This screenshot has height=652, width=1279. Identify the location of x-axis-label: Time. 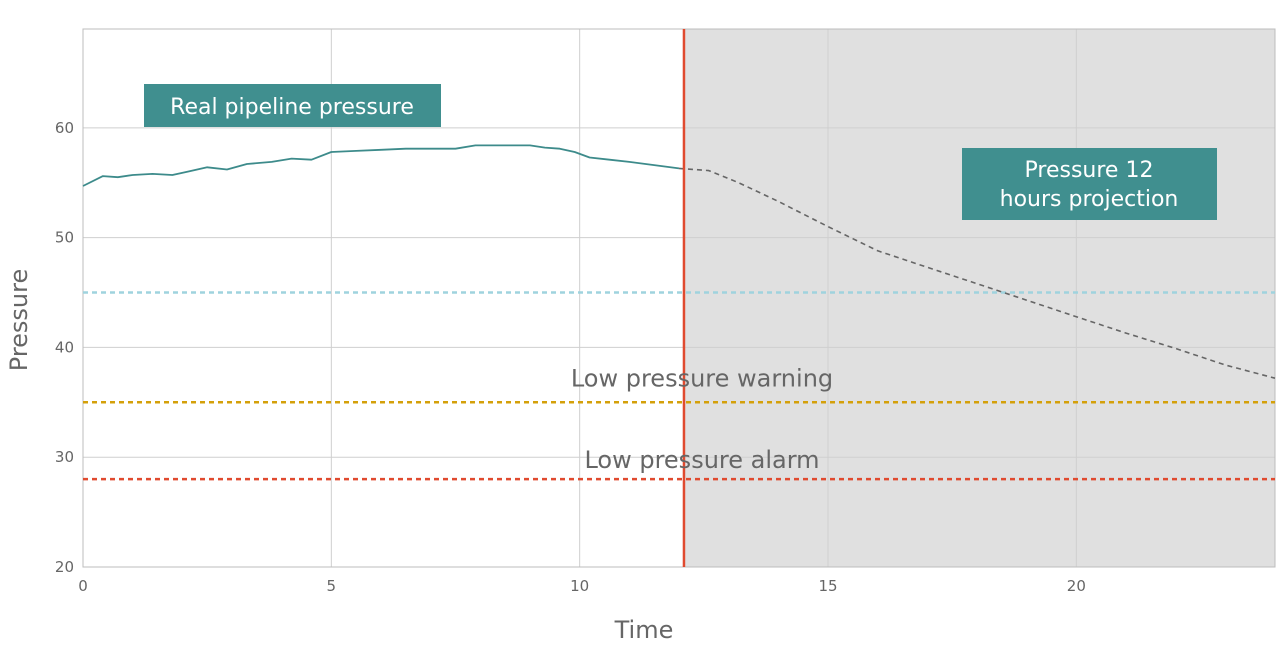
(644, 630).